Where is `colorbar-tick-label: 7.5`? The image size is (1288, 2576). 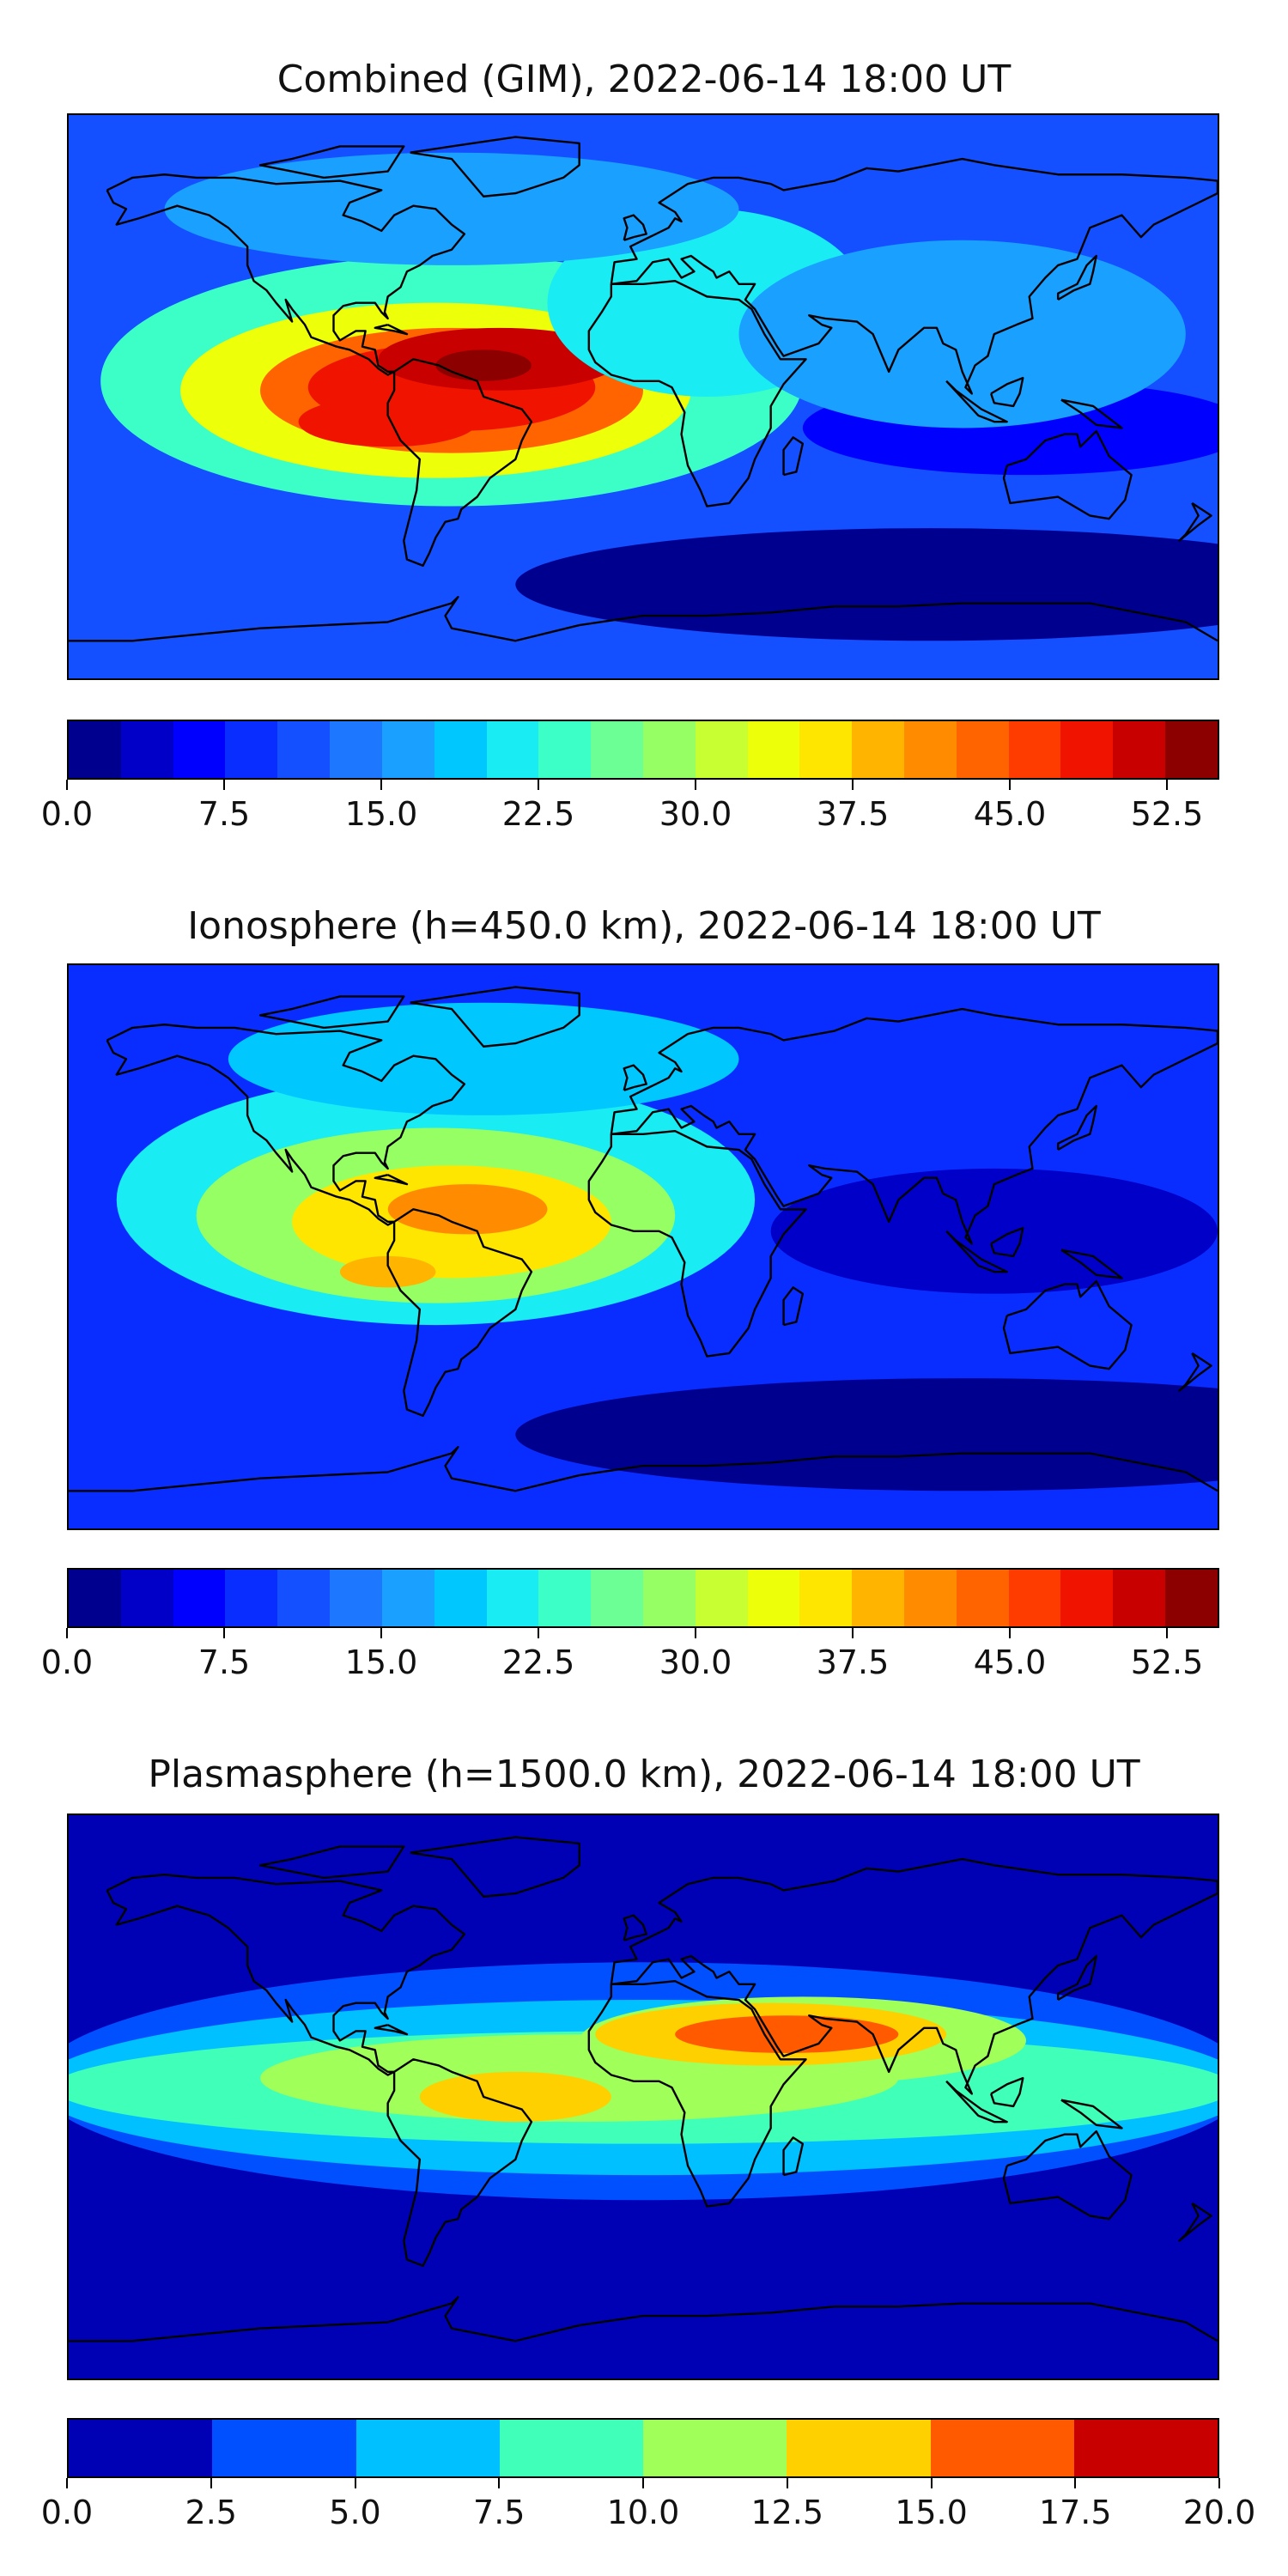
colorbar-tick-label: 7.5 is located at coordinates (499, 2513).